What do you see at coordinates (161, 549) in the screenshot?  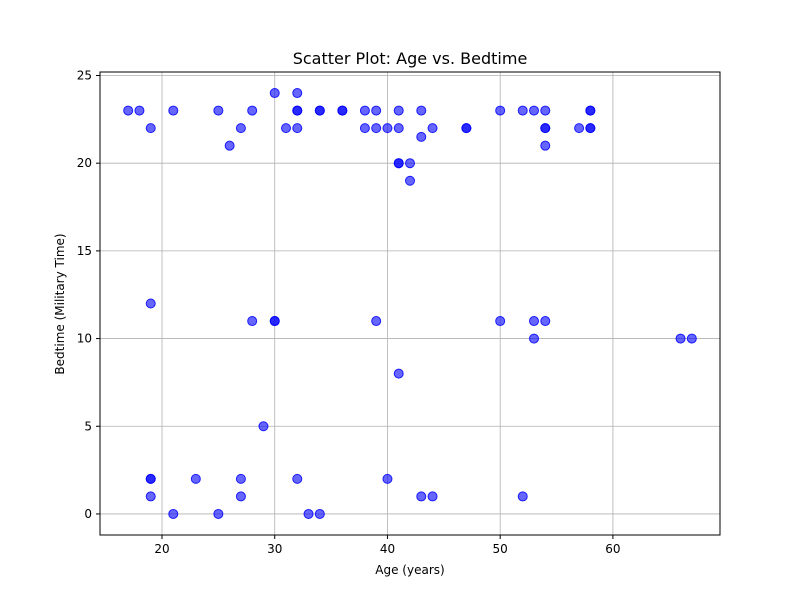 I see `x-tick-label: 20` at bounding box center [161, 549].